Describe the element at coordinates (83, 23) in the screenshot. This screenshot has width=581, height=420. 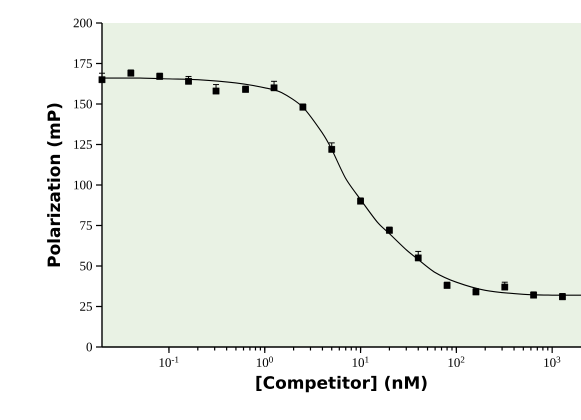
I see `y-tick-label: 200` at that location.